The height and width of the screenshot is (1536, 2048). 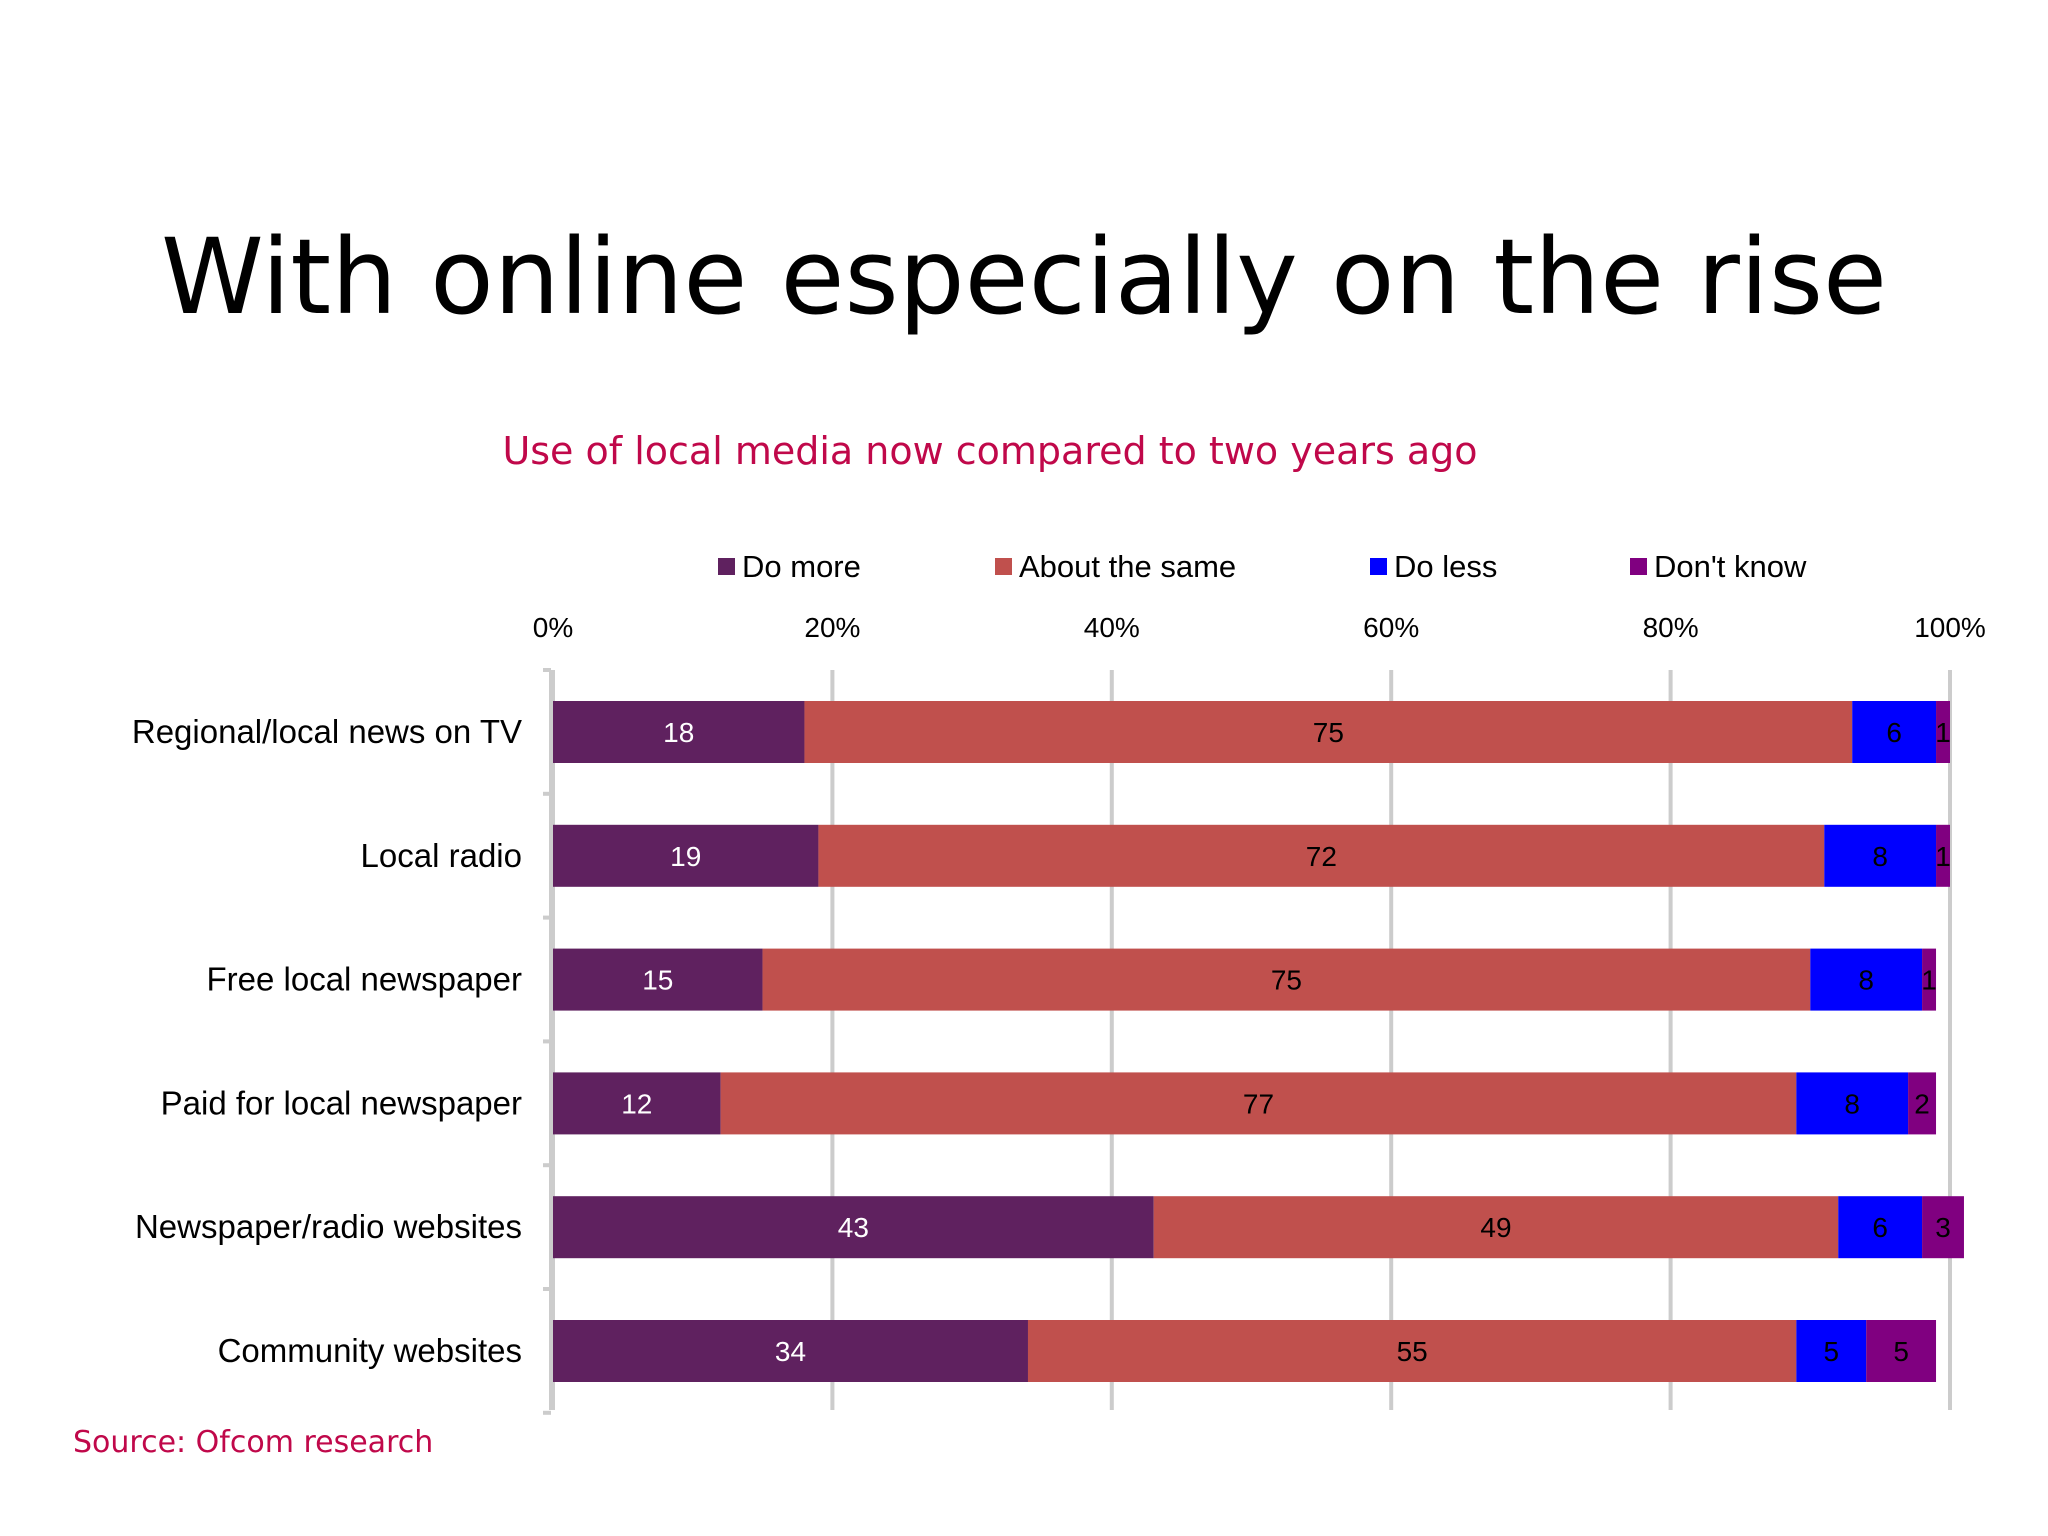 I want to click on data-label: 72, so click(x=1321, y=856).